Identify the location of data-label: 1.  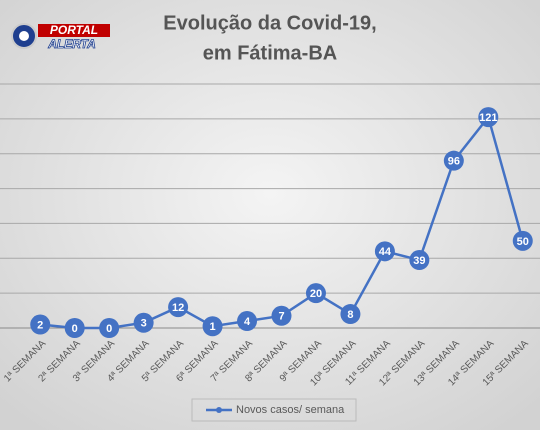
(213, 327).